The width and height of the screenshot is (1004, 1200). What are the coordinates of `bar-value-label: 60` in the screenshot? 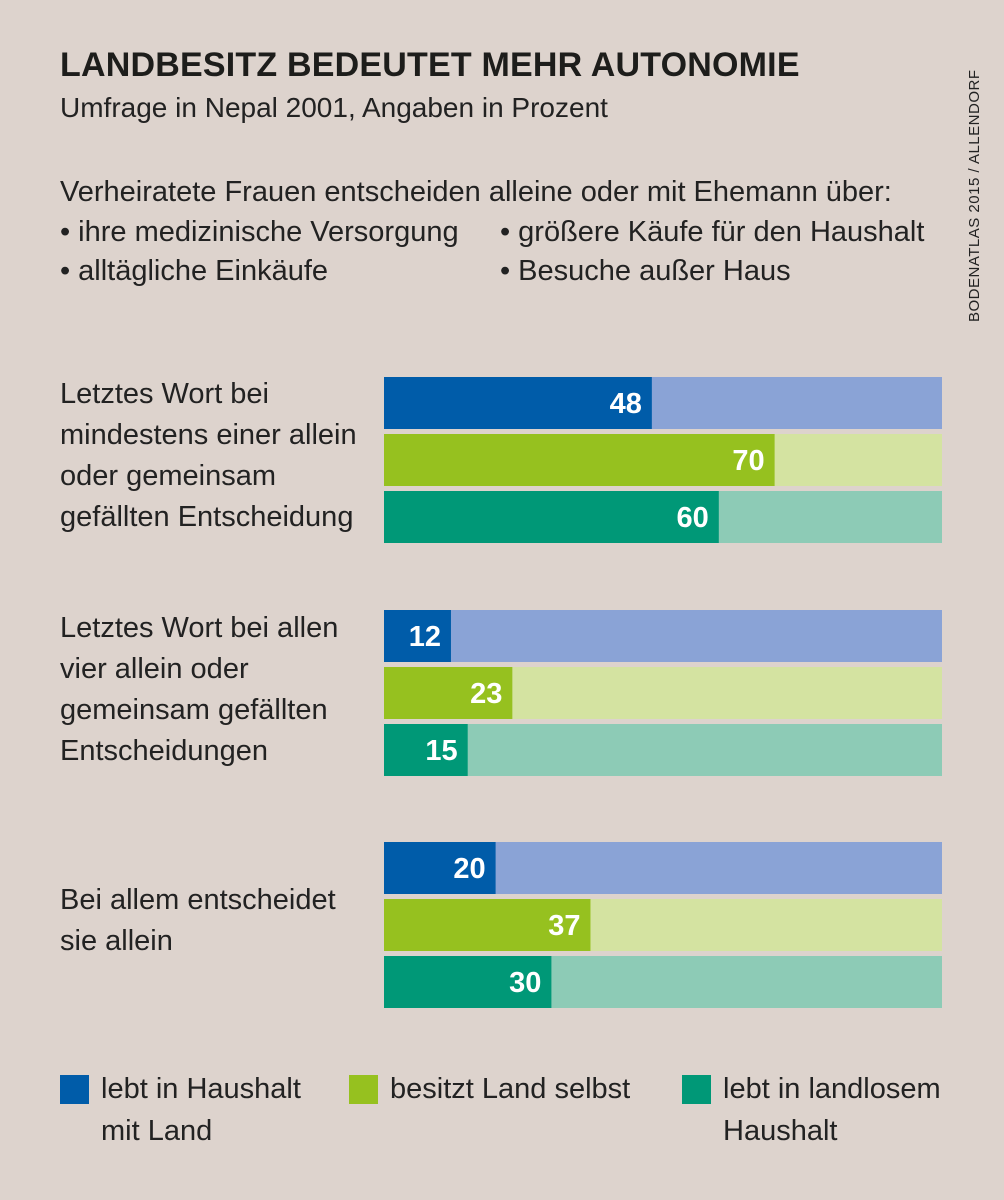 It's located at (693, 518).